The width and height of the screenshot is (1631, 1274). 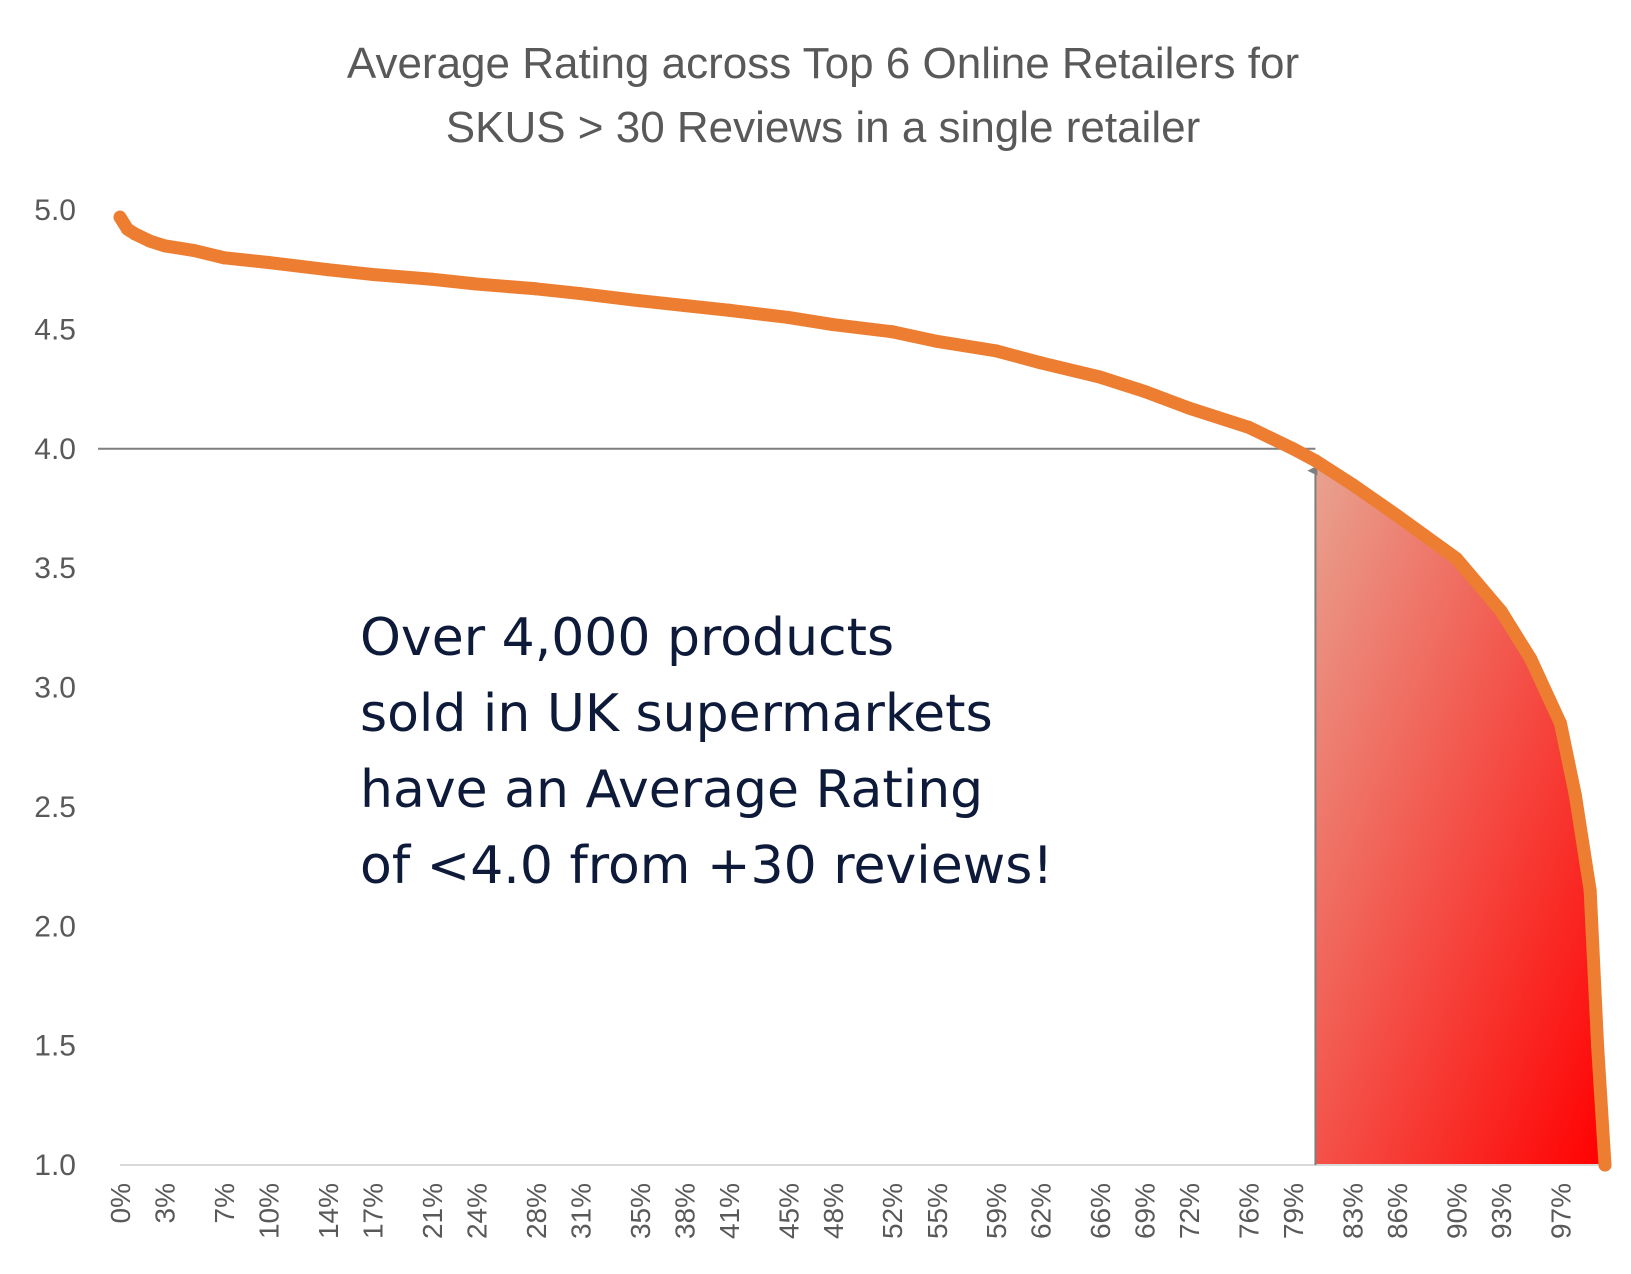 What do you see at coordinates (55, 807) in the screenshot?
I see `y-tick-label: 2.5` at bounding box center [55, 807].